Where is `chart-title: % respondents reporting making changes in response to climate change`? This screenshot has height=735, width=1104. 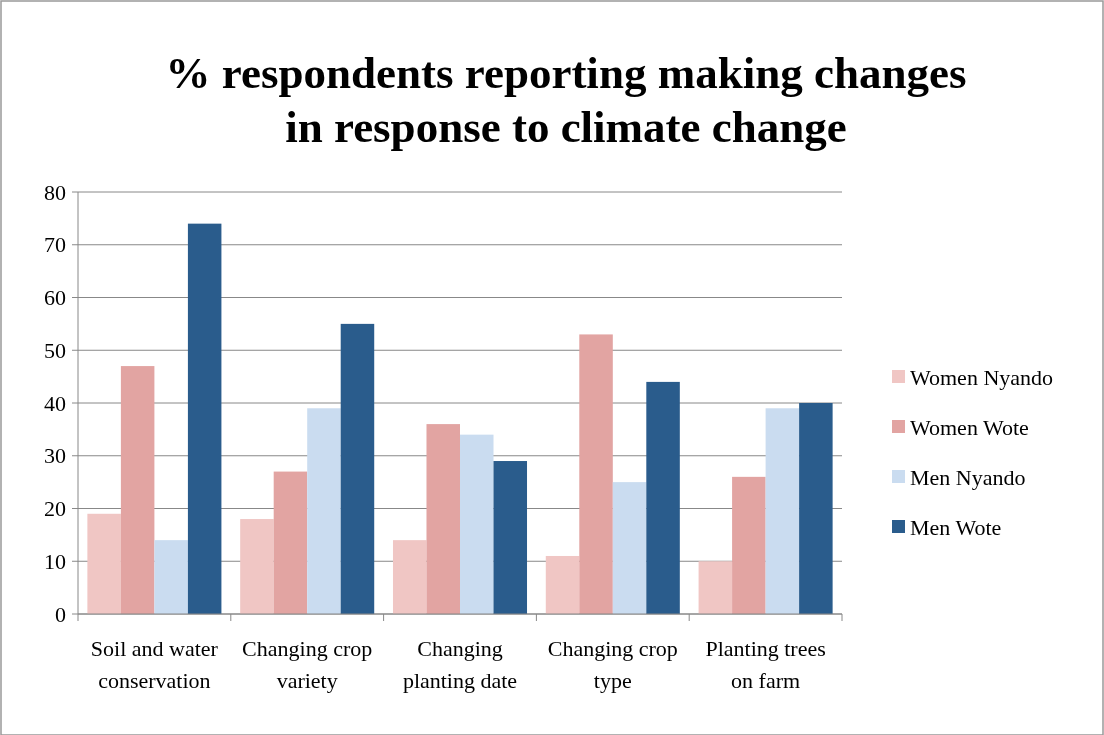
chart-title: % respondents reporting making changes in response to climate change is located at coordinates (566, 100).